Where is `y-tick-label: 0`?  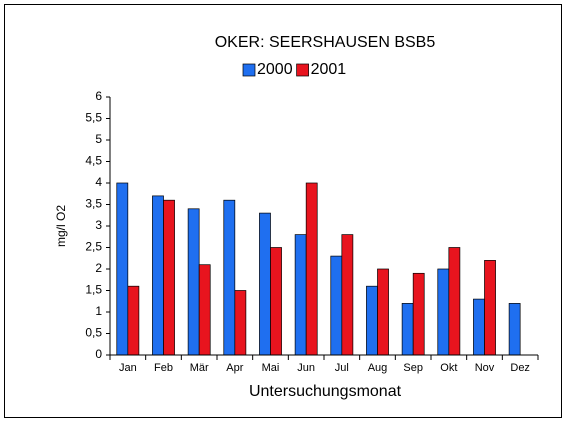 y-tick-label: 0 is located at coordinates (98, 354).